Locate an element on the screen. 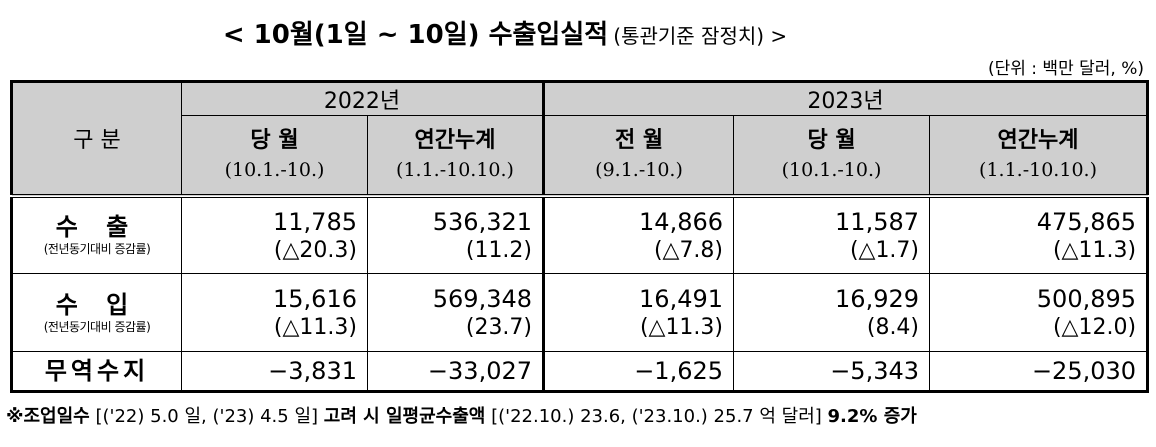 This screenshot has height=447, width=1156. table-cell: 536,321 (11.2) is located at coordinates (455, 234).